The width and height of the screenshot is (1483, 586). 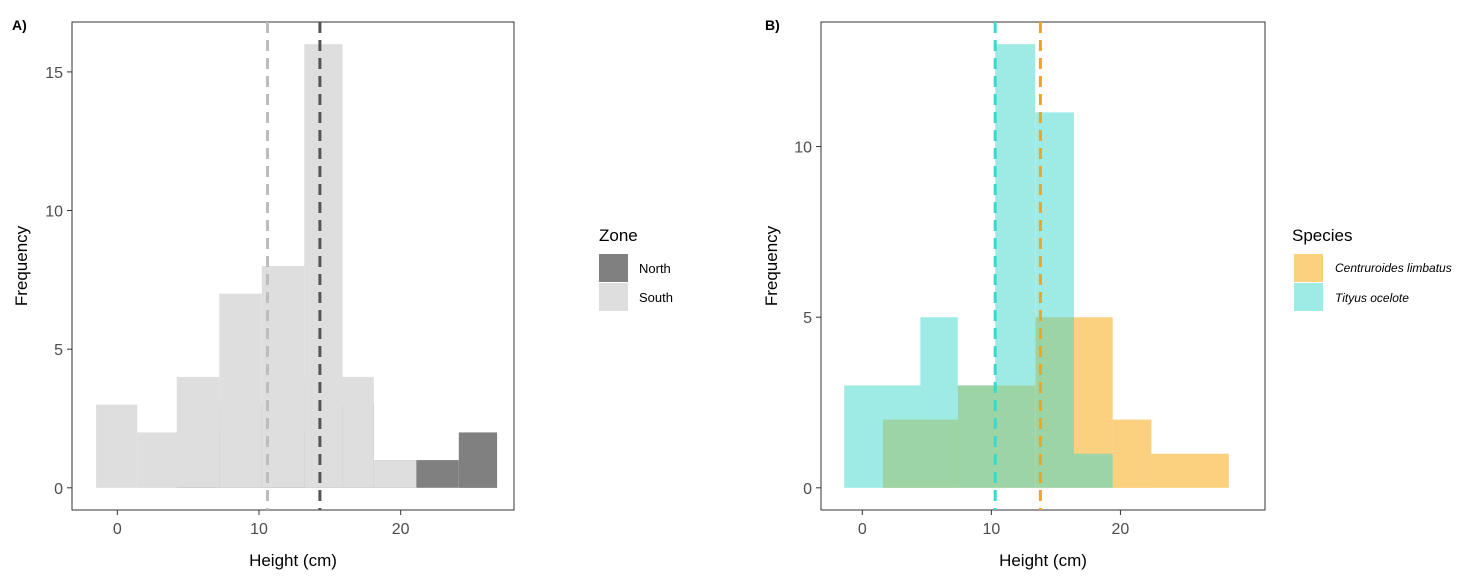 I want to click on panel-a-legend-title: Zone, so click(x=618, y=235).